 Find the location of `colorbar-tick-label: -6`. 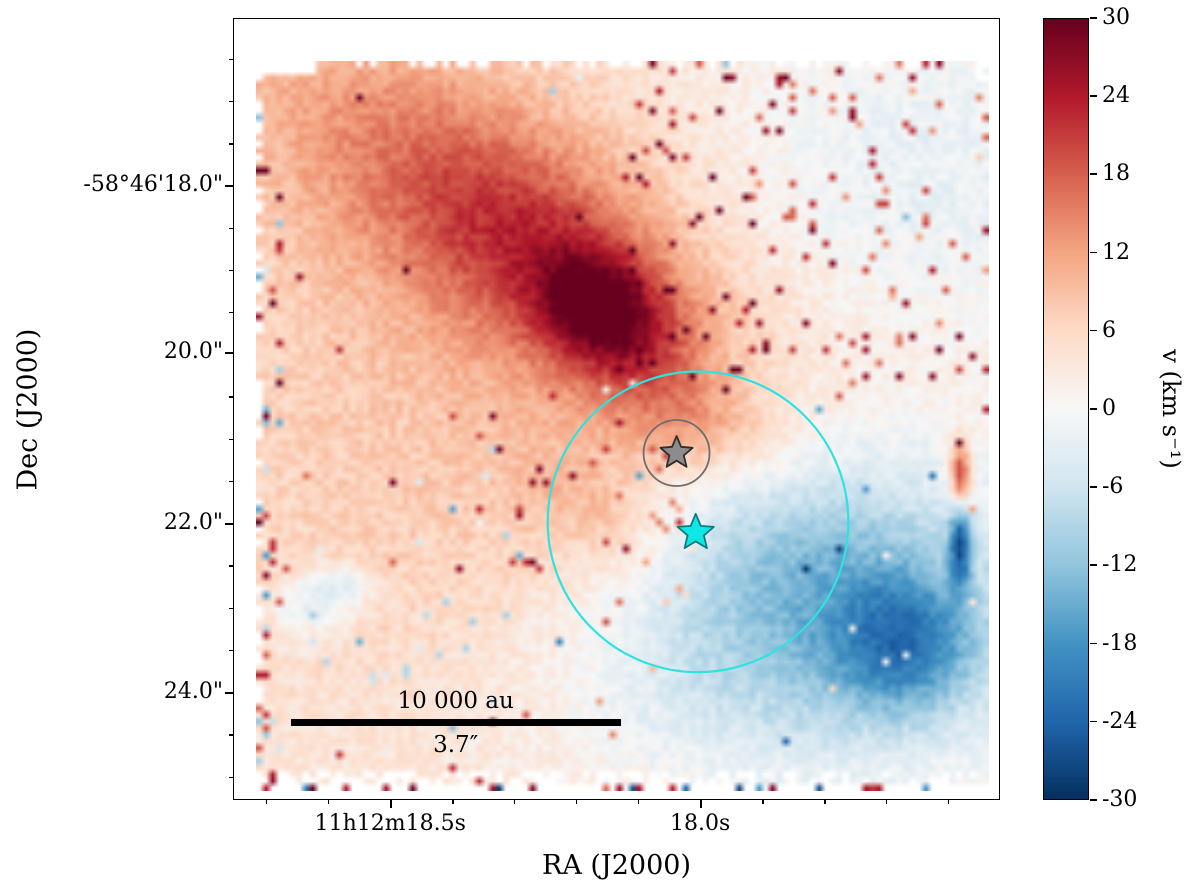

colorbar-tick-label: -6 is located at coordinates (1113, 487).